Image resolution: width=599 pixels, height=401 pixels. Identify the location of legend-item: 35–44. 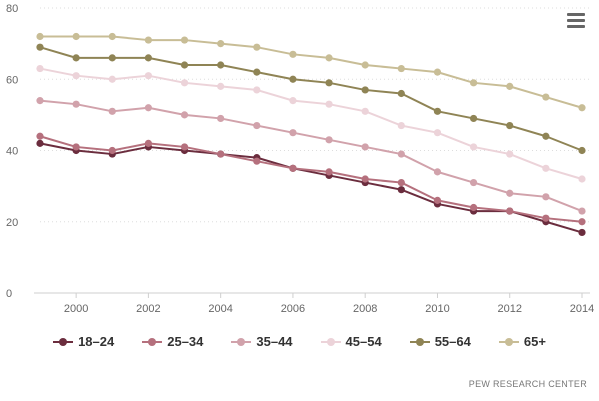
(262, 341).